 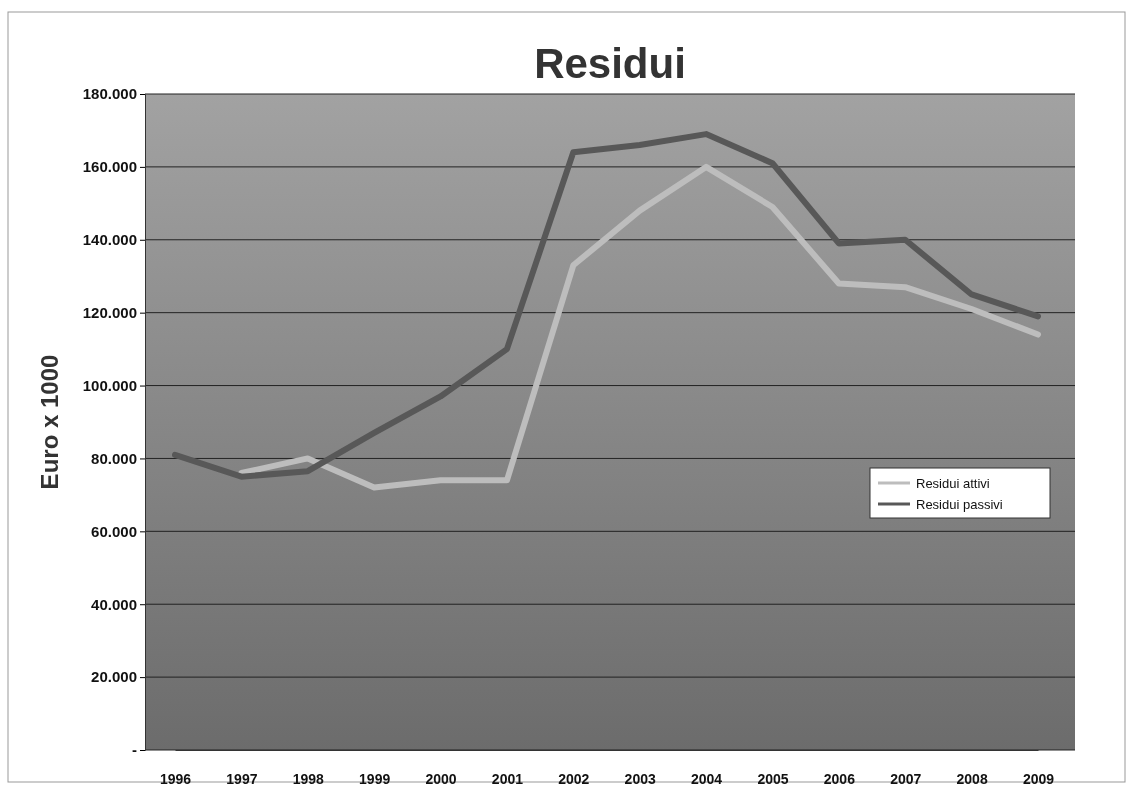 What do you see at coordinates (114, 458) in the screenshot?
I see `y-tick-label: 80.000` at bounding box center [114, 458].